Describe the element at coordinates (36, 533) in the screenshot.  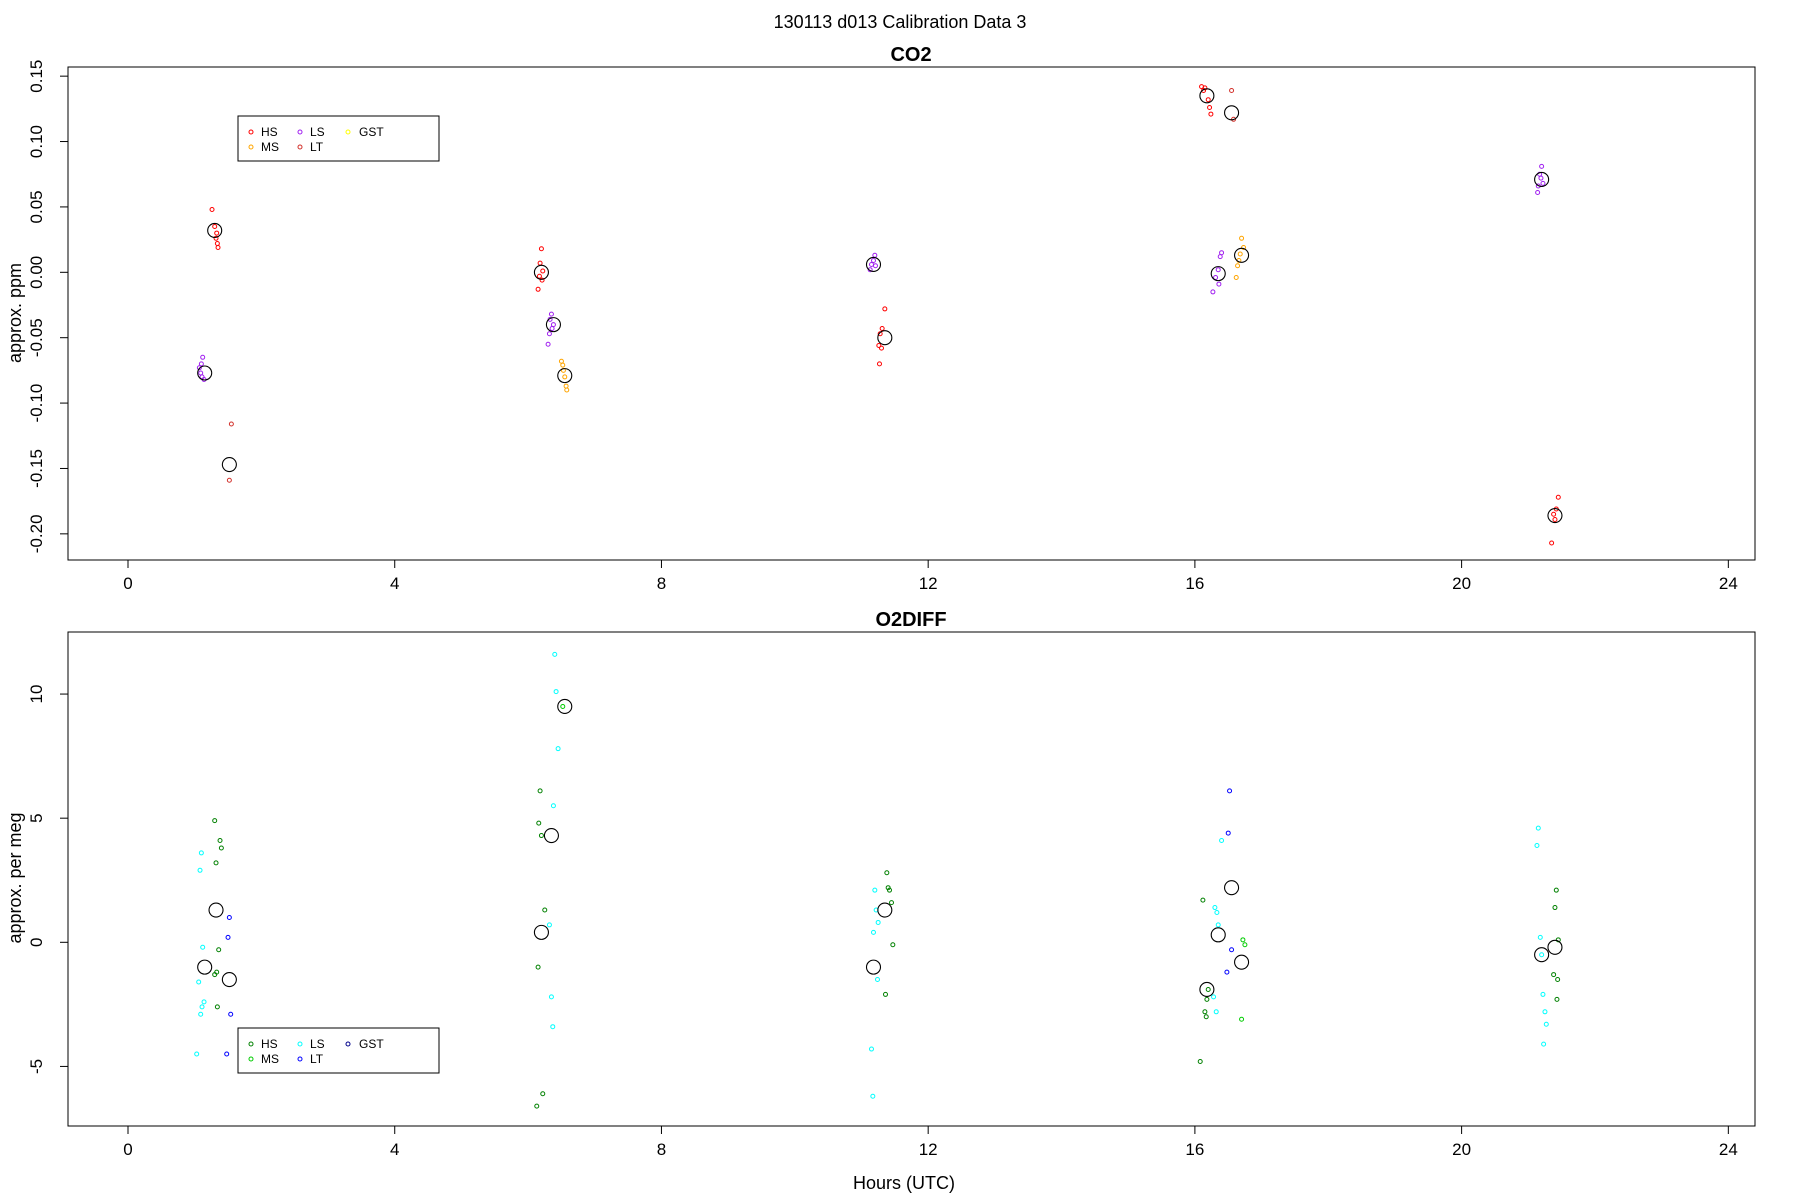
I see `co2-y-tick-label: -0.20` at that location.